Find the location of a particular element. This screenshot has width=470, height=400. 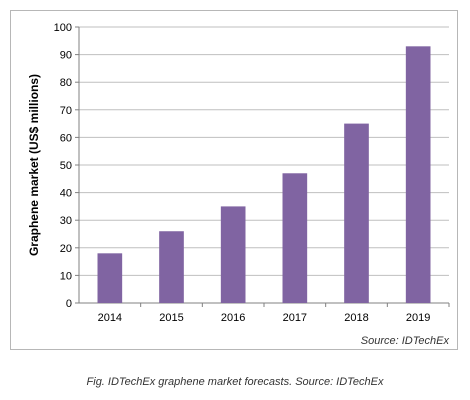

bar-2015 is located at coordinates (171, 267).